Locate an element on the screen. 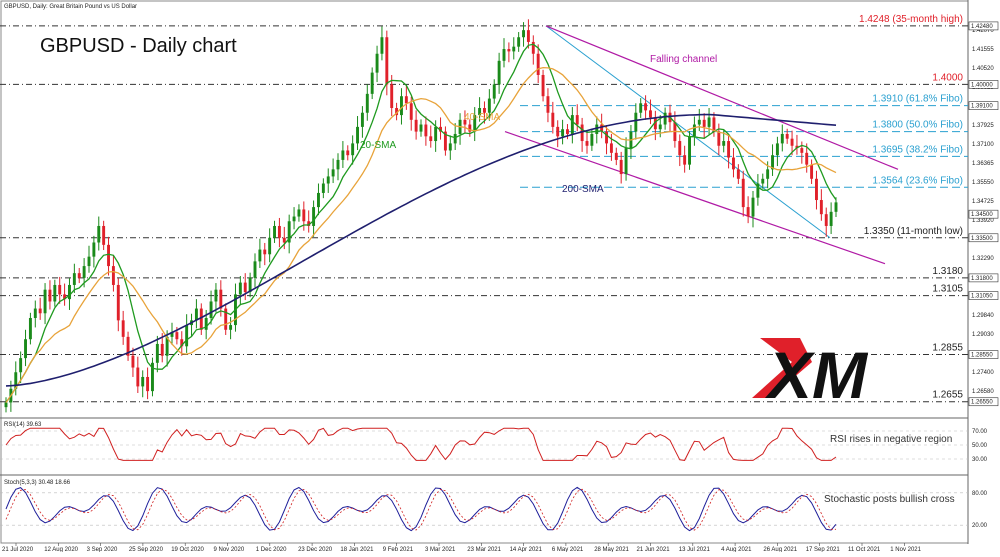  sma20-label: 20-SMA is located at coordinates (378, 145).